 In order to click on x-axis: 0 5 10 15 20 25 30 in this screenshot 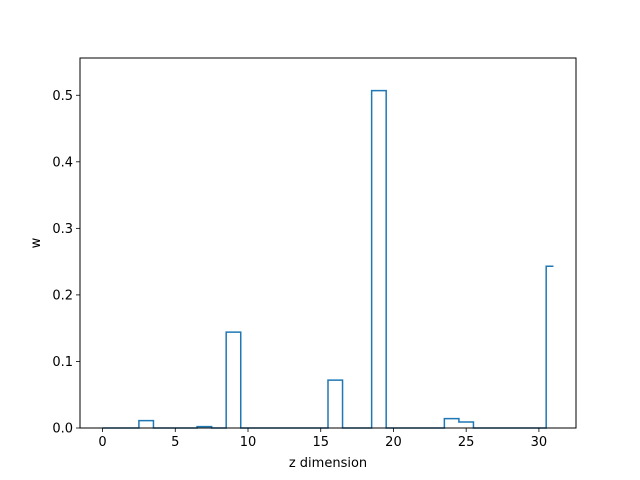, I will do `click(322, 439)`.